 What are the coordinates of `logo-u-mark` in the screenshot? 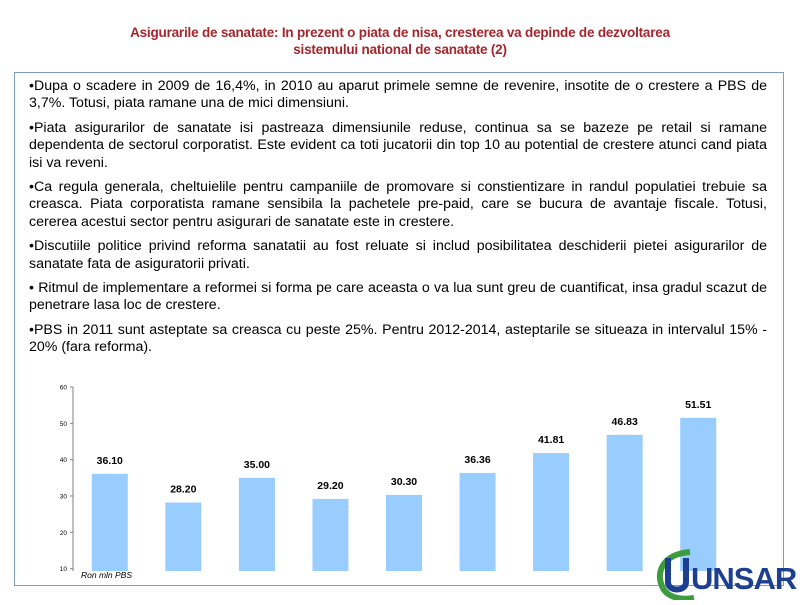 It's located at (677, 575).